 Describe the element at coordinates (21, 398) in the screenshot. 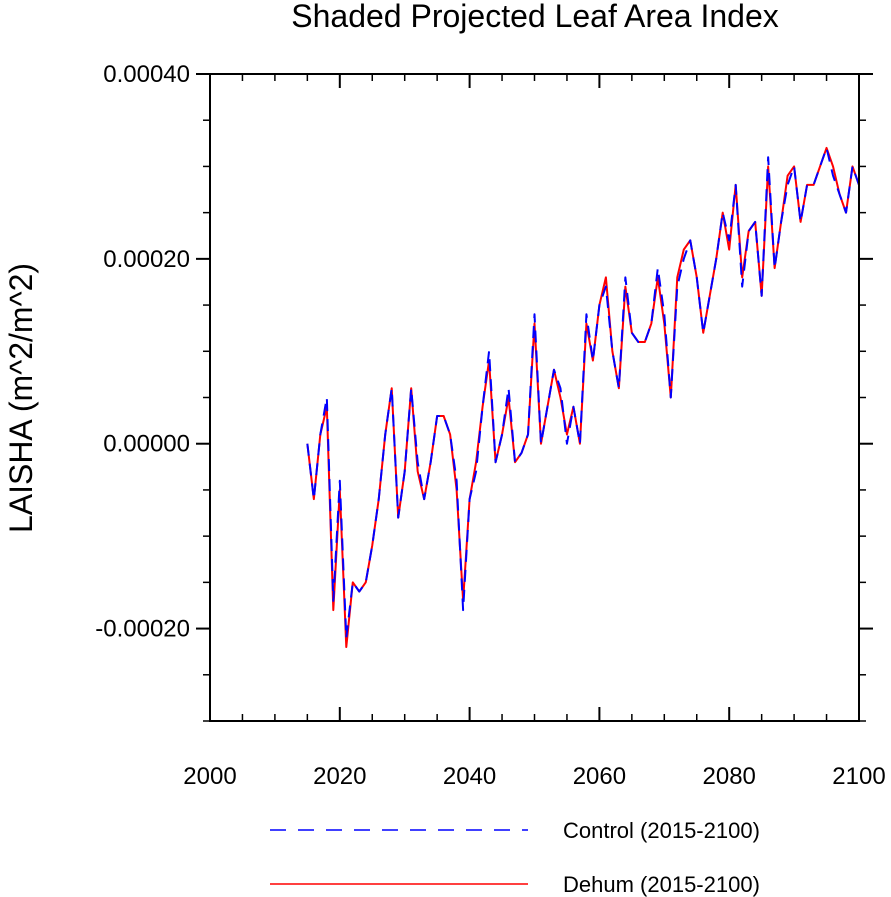

I see `y-axis-label: LAISHA (m^2/m^2)` at that location.